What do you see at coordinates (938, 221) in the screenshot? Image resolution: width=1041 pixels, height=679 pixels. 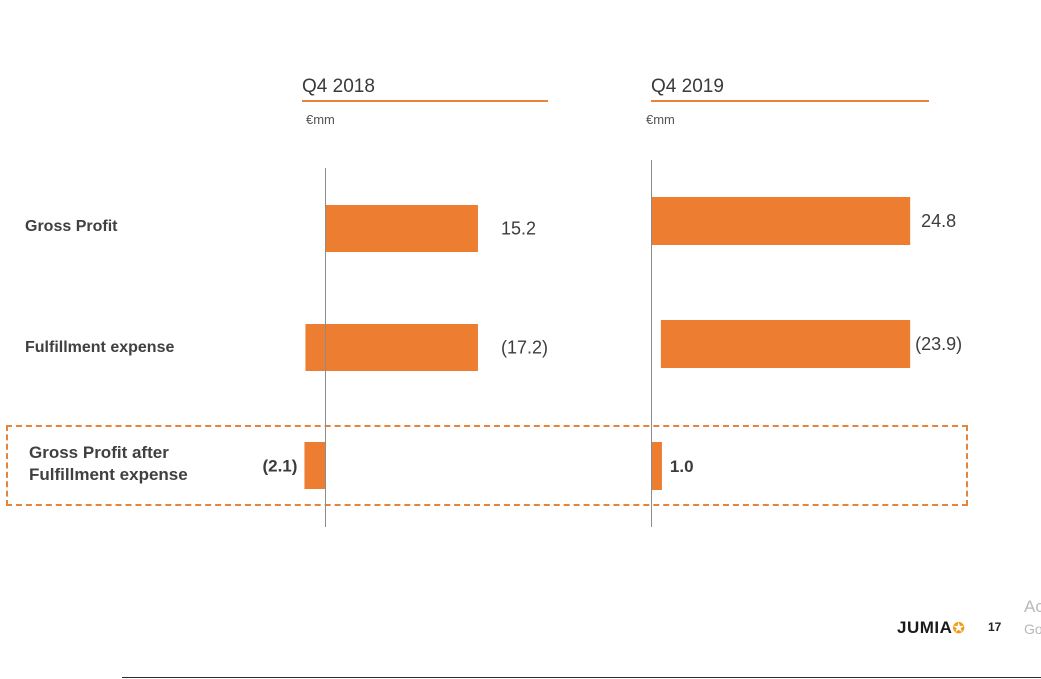 I see `value-label-q4-2019-1: 24.8` at bounding box center [938, 221].